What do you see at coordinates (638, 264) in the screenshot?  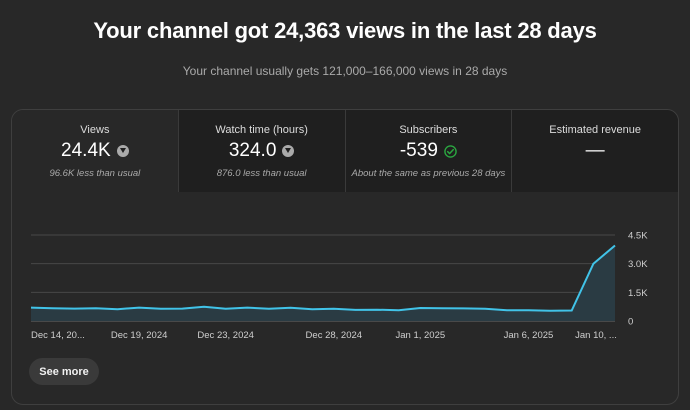 I see `y-tick-label: 3.0K` at bounding box center [638, 264].